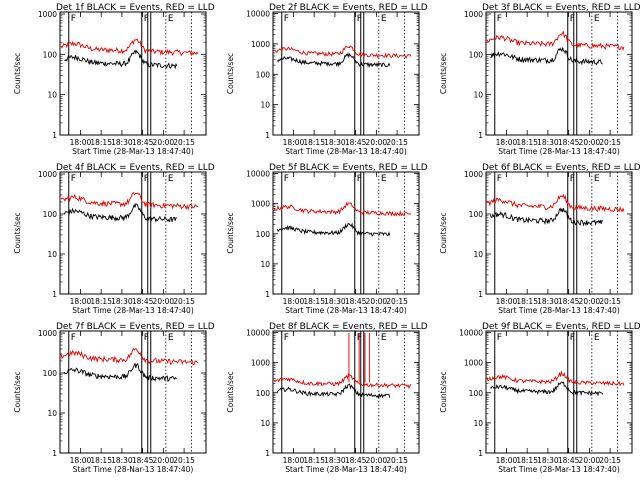 The width and height of the screenshot is (640, 480). I want to click on plot-title: Det 1f BLACK = Events, RED = LLD, so click(135, 8).